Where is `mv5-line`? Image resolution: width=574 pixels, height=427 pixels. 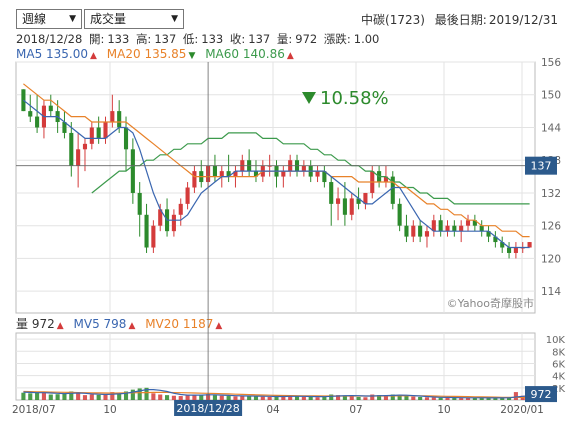 mv5-line is located at coordinates (276, 394).